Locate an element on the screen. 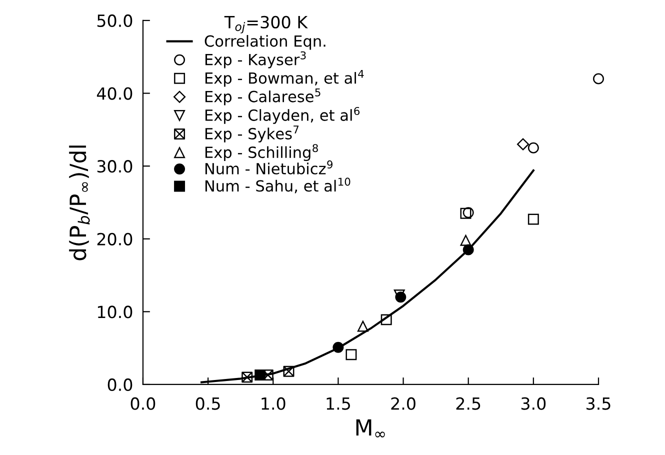 The height and width of the screenshot is (455, 665). y-tick-label: 40.0 is located at coordinates (114, 93).